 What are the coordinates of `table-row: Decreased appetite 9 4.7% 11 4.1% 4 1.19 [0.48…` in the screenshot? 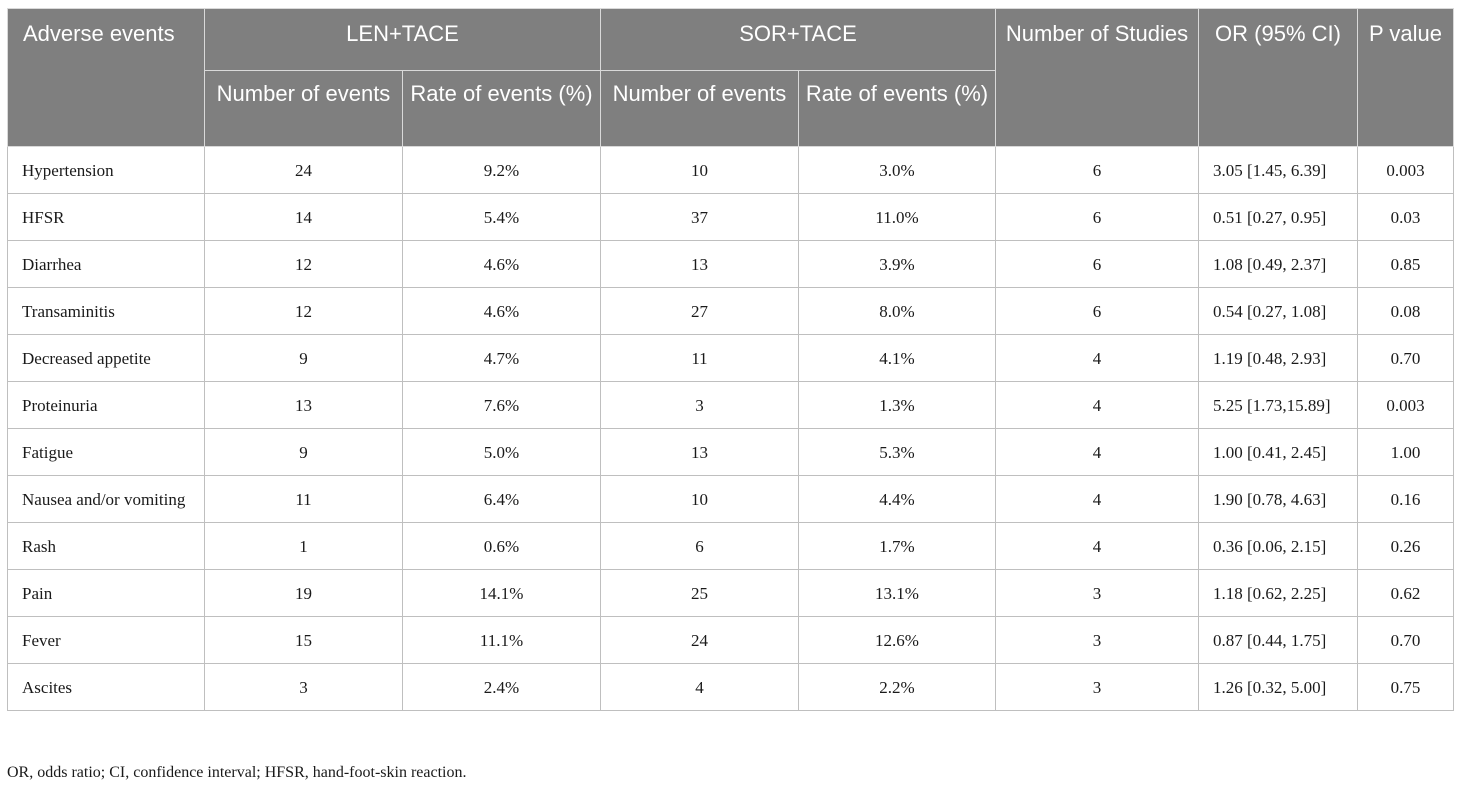 It's located at (730, 358).